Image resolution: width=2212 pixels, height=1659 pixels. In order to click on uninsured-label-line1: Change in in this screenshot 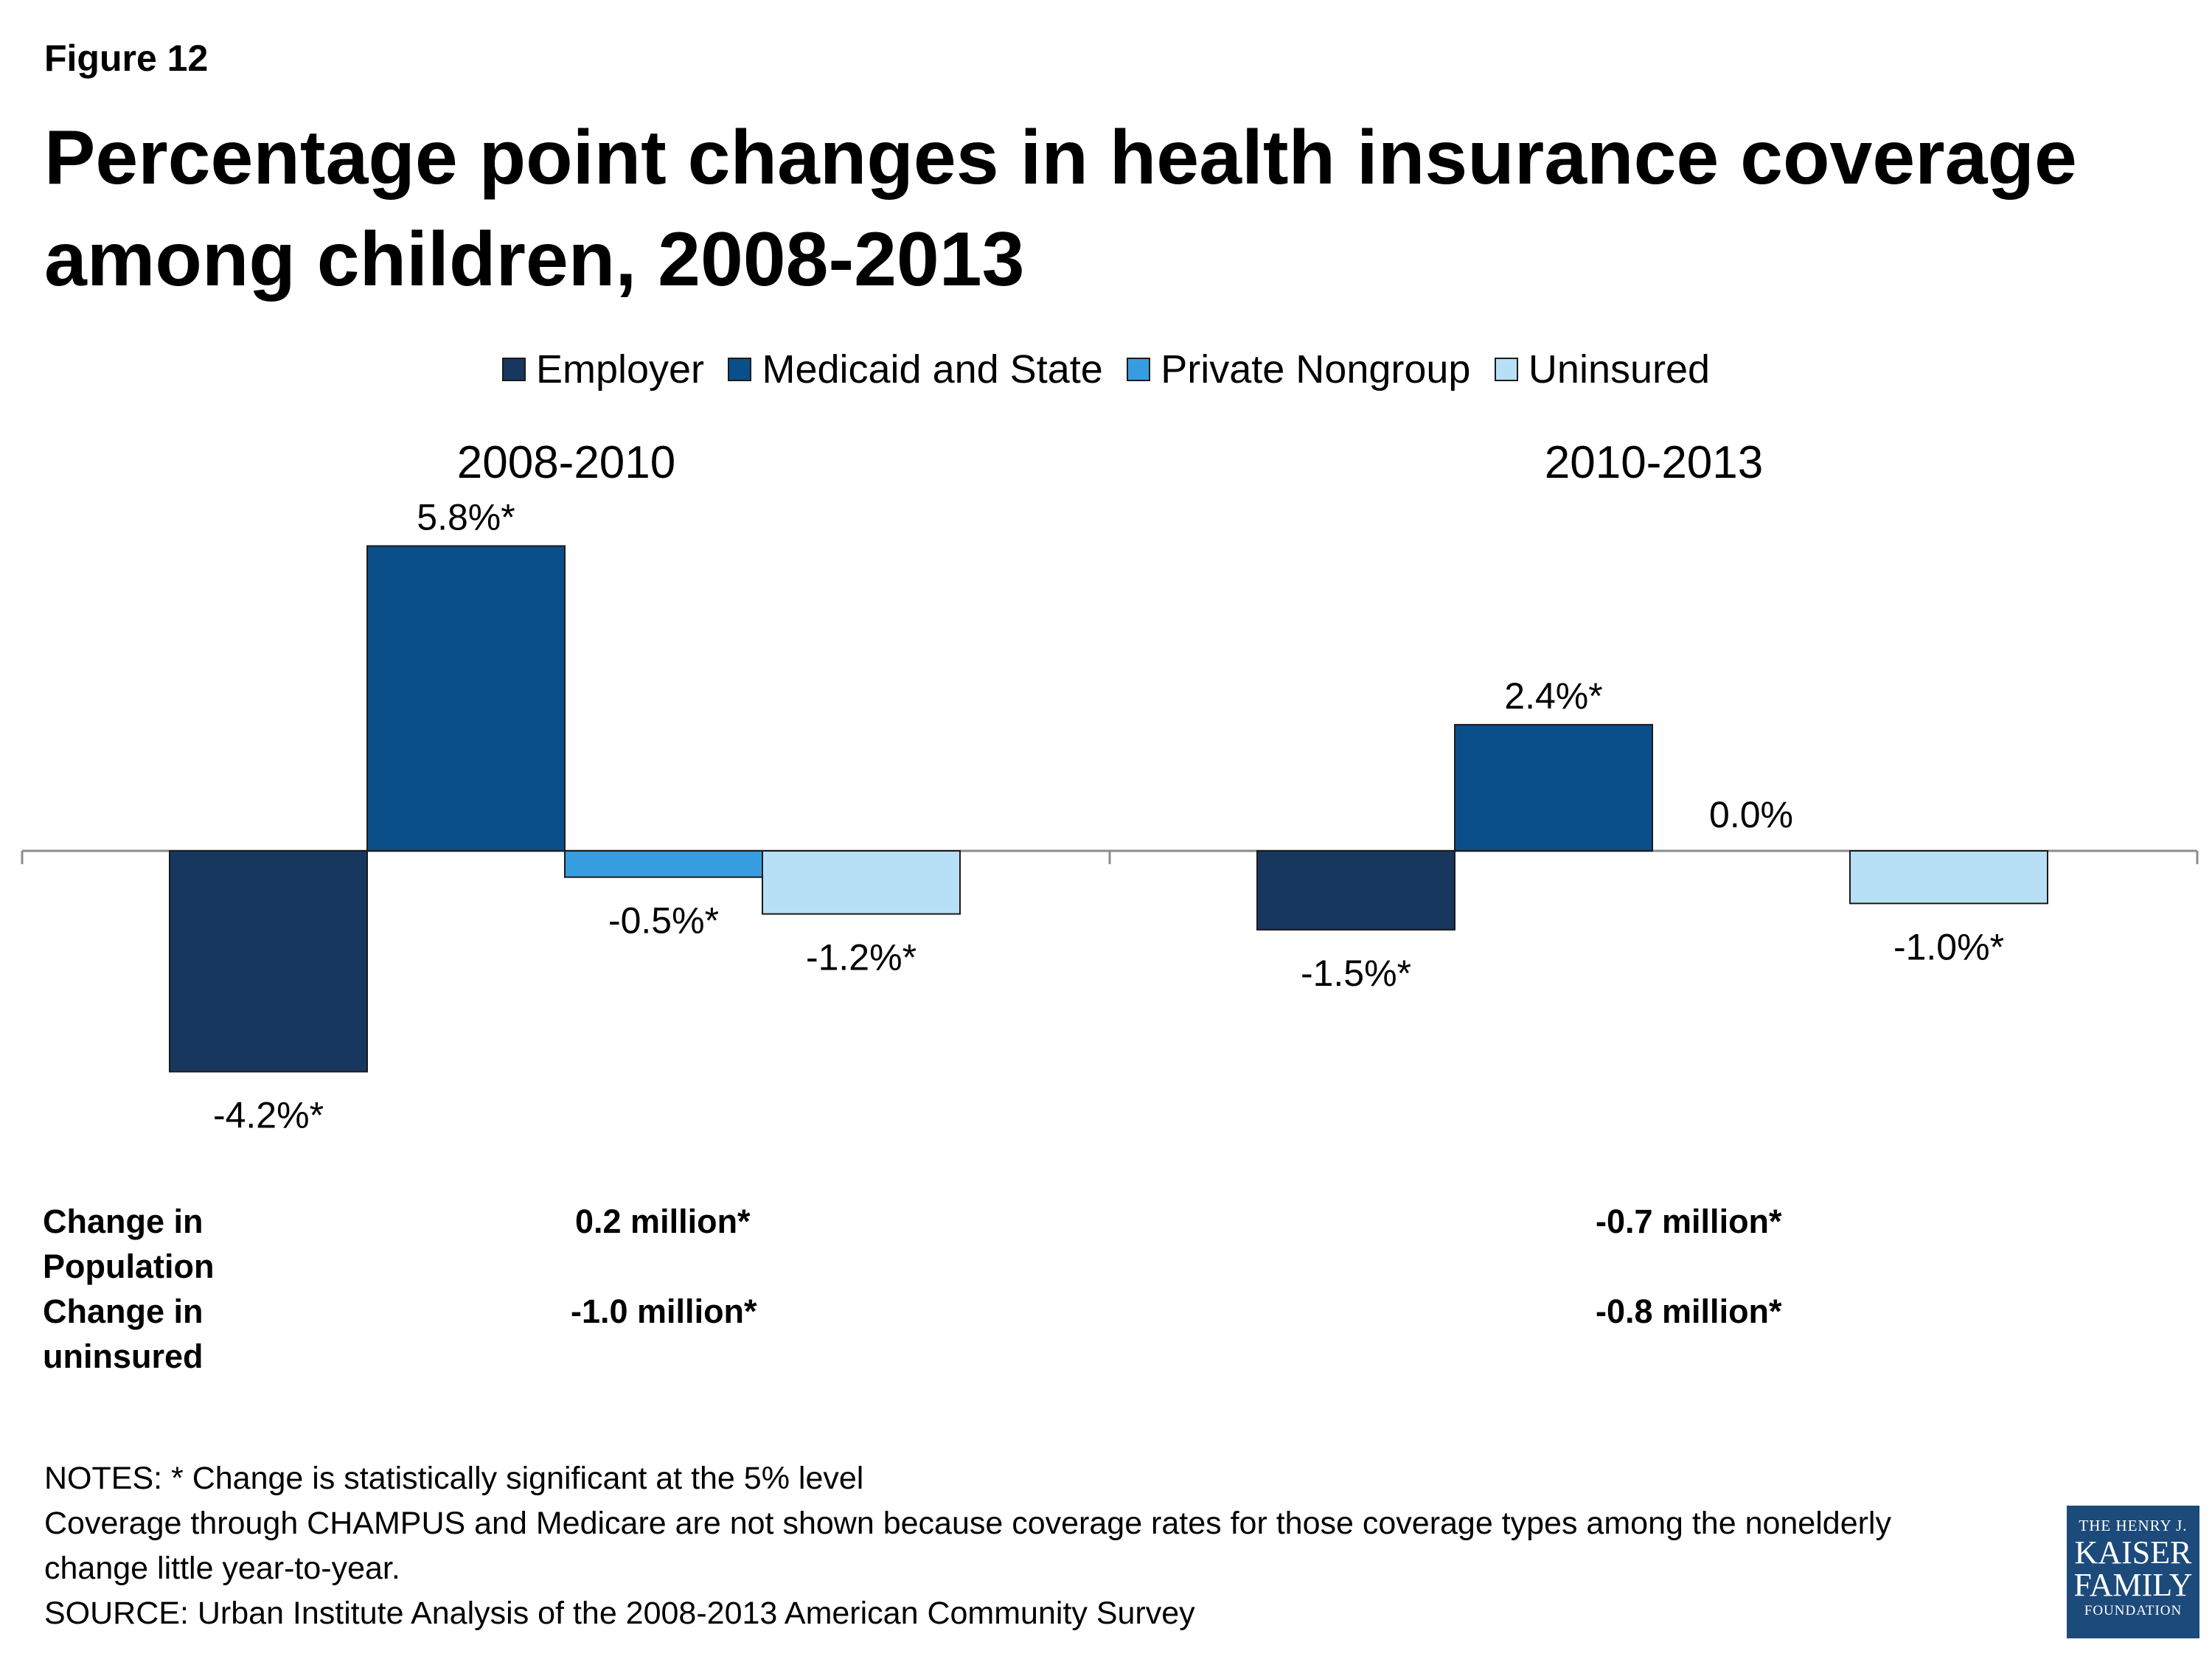, I will do `click(123, 1311)`.